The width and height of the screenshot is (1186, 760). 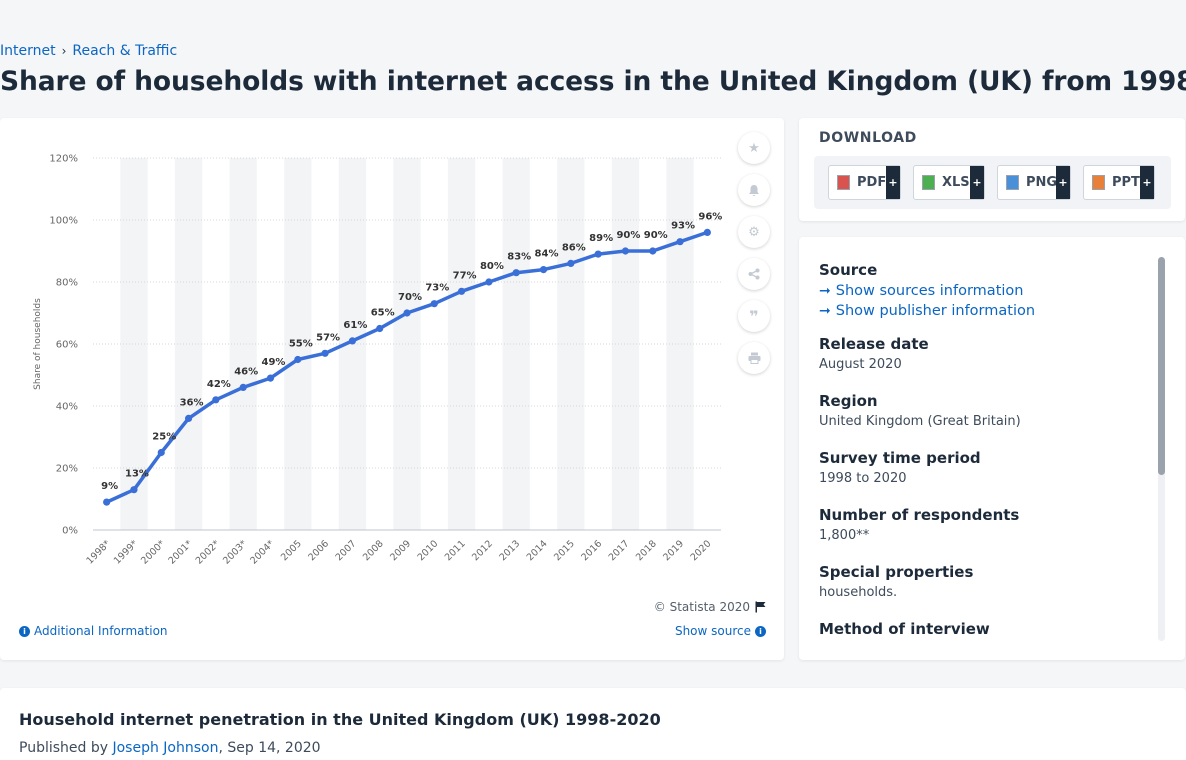 What do you see at coordinates (863, 478) in the screenshot?
I see `survey-period-value: 1998 to 2020` at bounding box center [863, 478].